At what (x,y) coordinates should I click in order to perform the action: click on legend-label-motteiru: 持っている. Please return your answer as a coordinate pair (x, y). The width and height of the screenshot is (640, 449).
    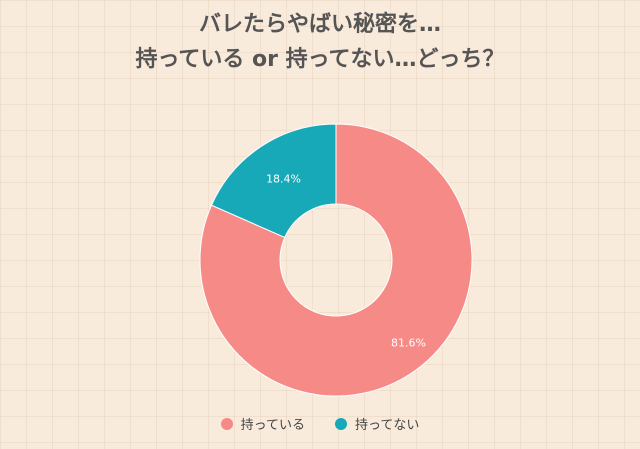
    Looking at the image, I should click on (272, 425).